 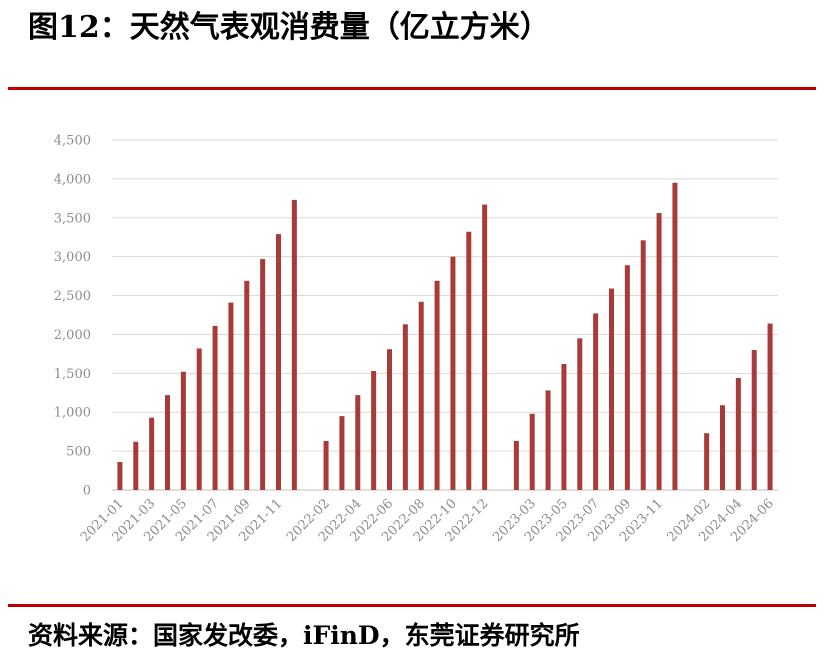 I want to click on y-tick-label: 2,500, so click(x=72, y=296).